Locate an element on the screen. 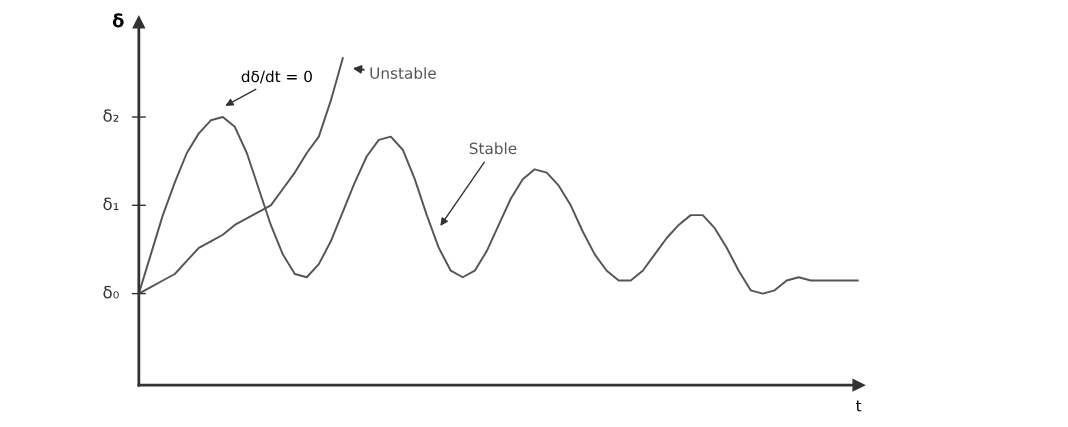  text: δ₁ is located at coordinates (111, 204).